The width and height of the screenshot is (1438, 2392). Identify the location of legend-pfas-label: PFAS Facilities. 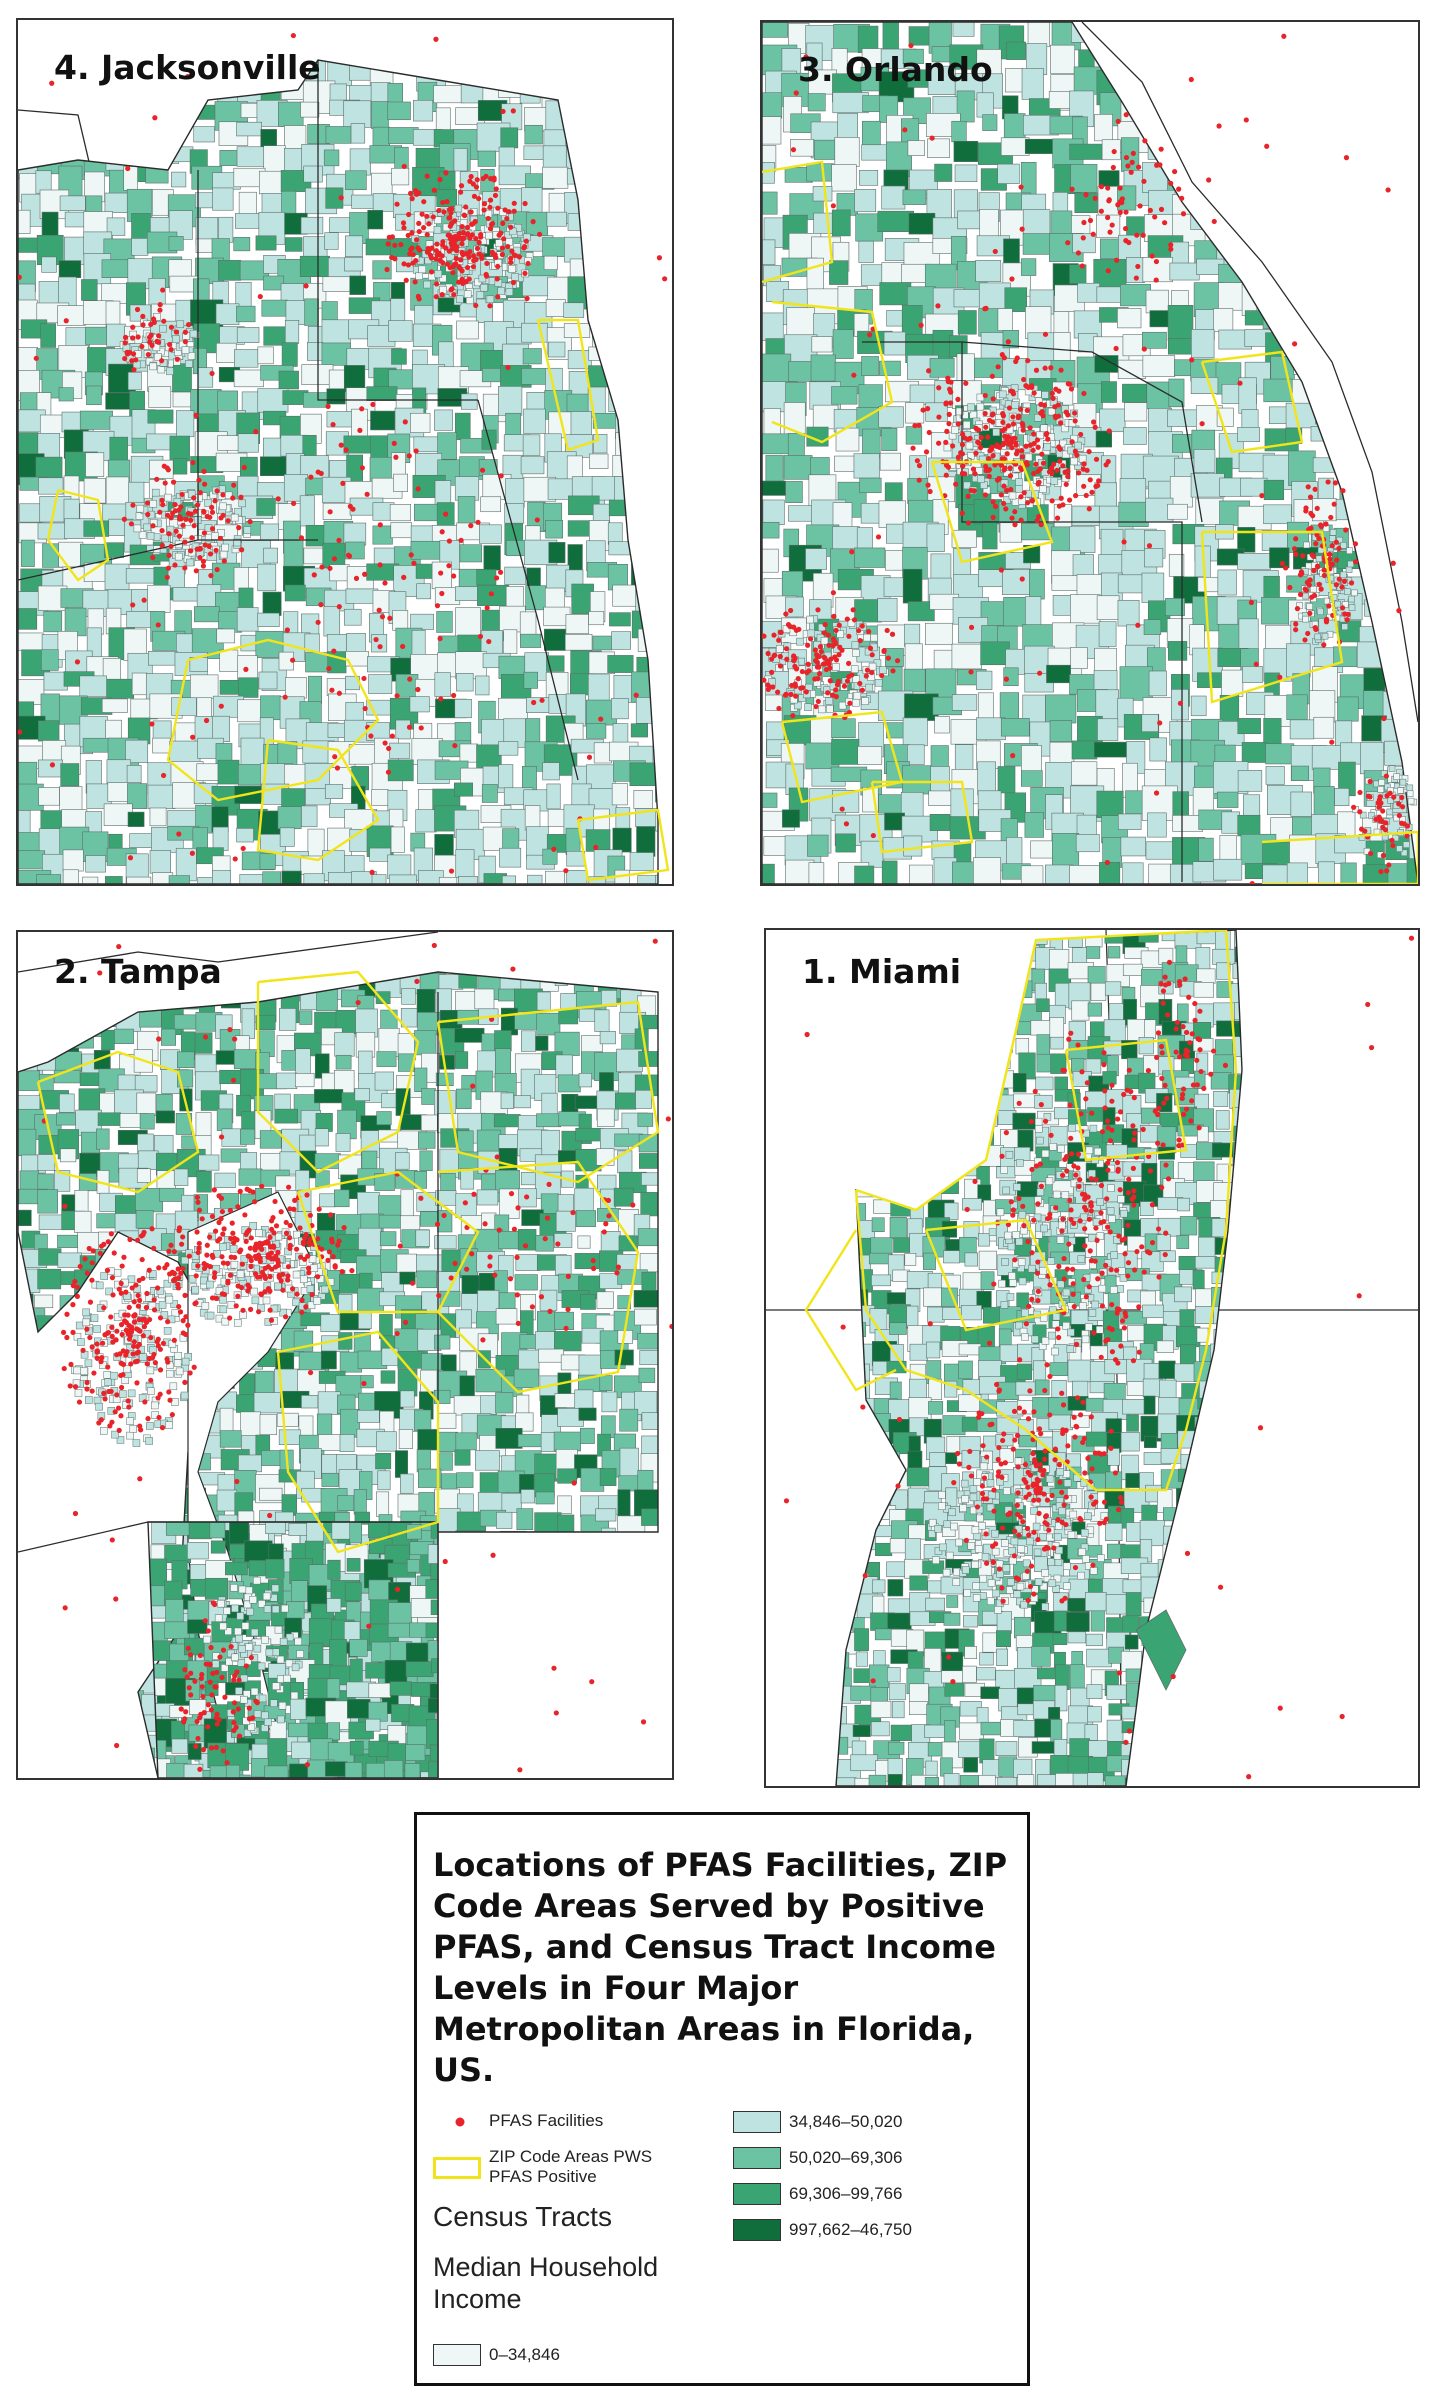
(546, 2120).